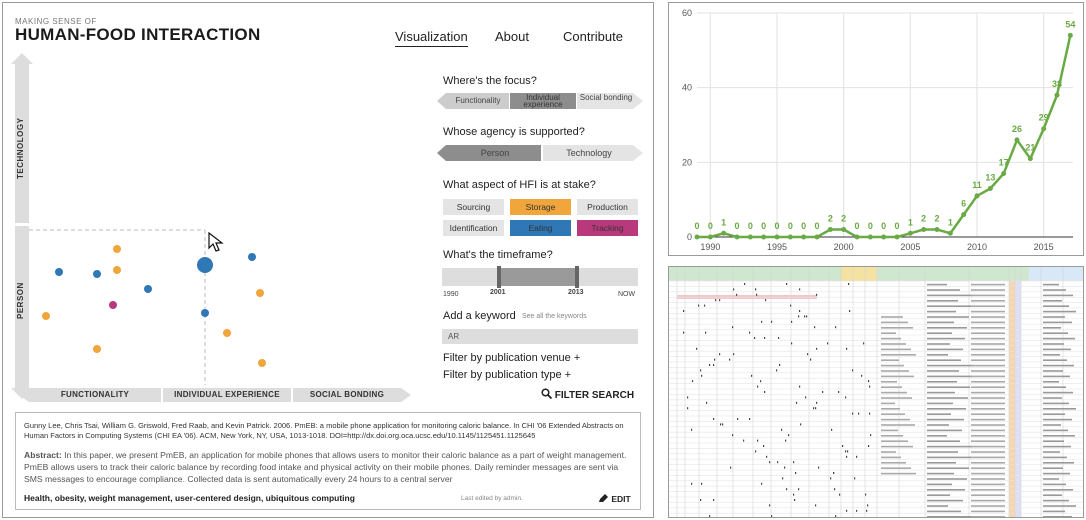  I want to click on slider-handle-start, so click(499, 277).